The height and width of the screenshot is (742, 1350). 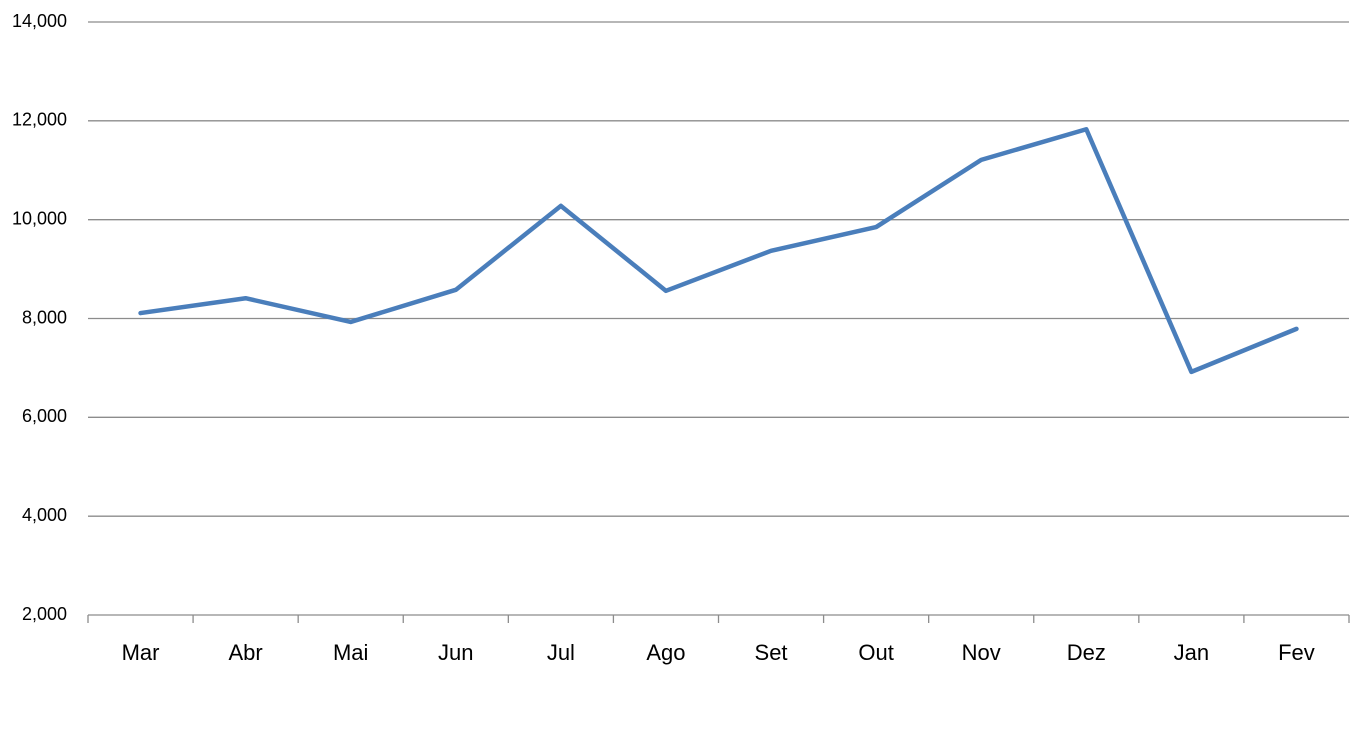 I want to click on y-tick-label: 14,000, so click(x=39, y=21).